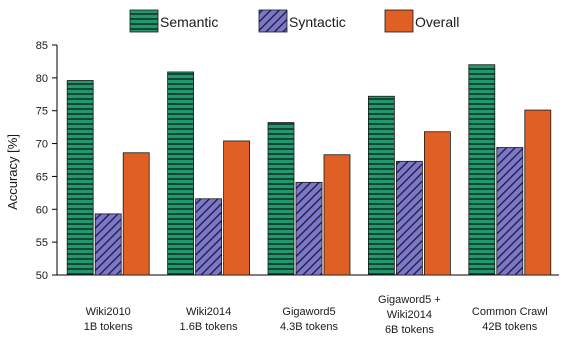 The height and width of the screenshot is (338, 564). What do you see at coordinates (510, 312) in the screenshot?
I see `x-tick-label: Common Crawl` at bounding box center [510, 312].